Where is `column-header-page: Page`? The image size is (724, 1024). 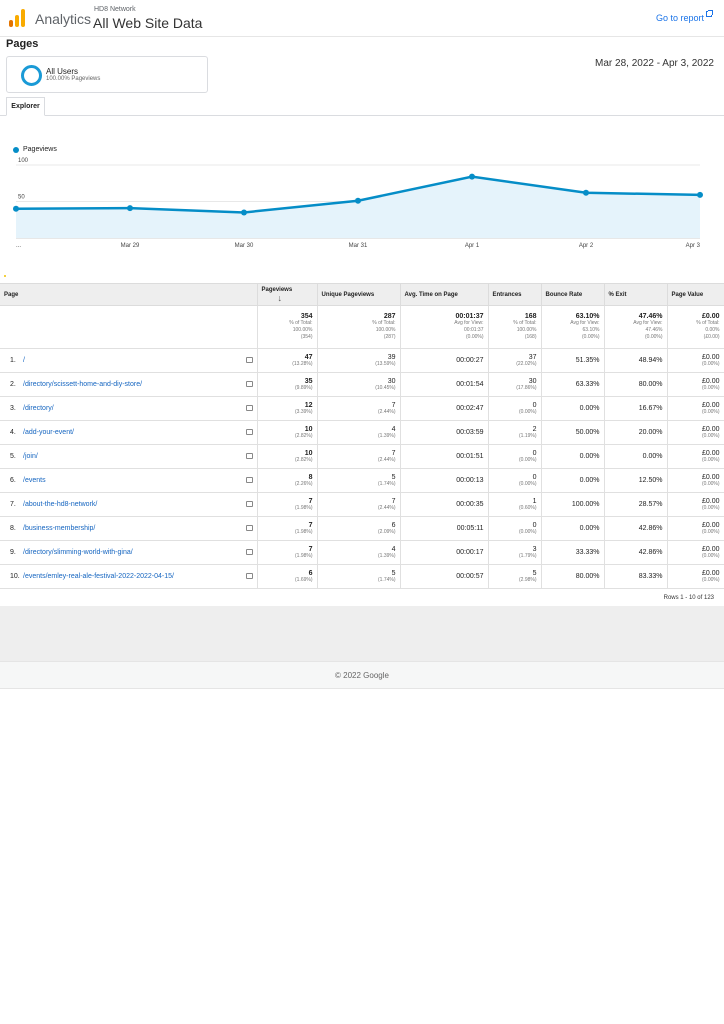 column-header-page: Page is located at coordinates (129, 294).